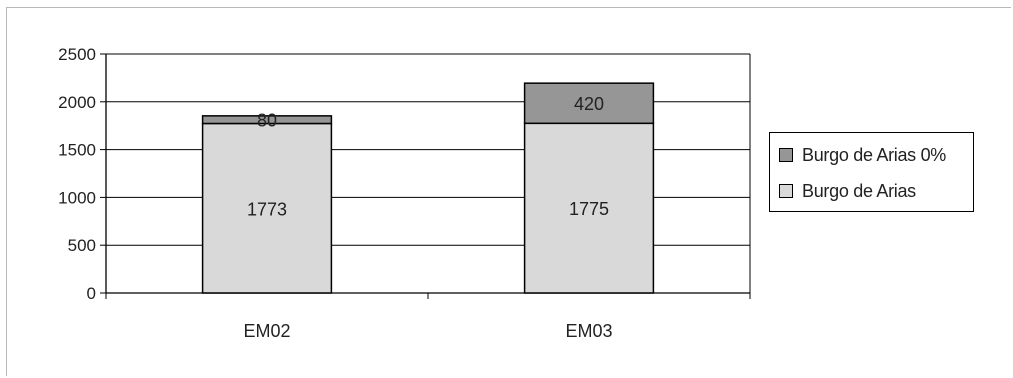  I want to click on data-label: 1775, so click(589, 209).